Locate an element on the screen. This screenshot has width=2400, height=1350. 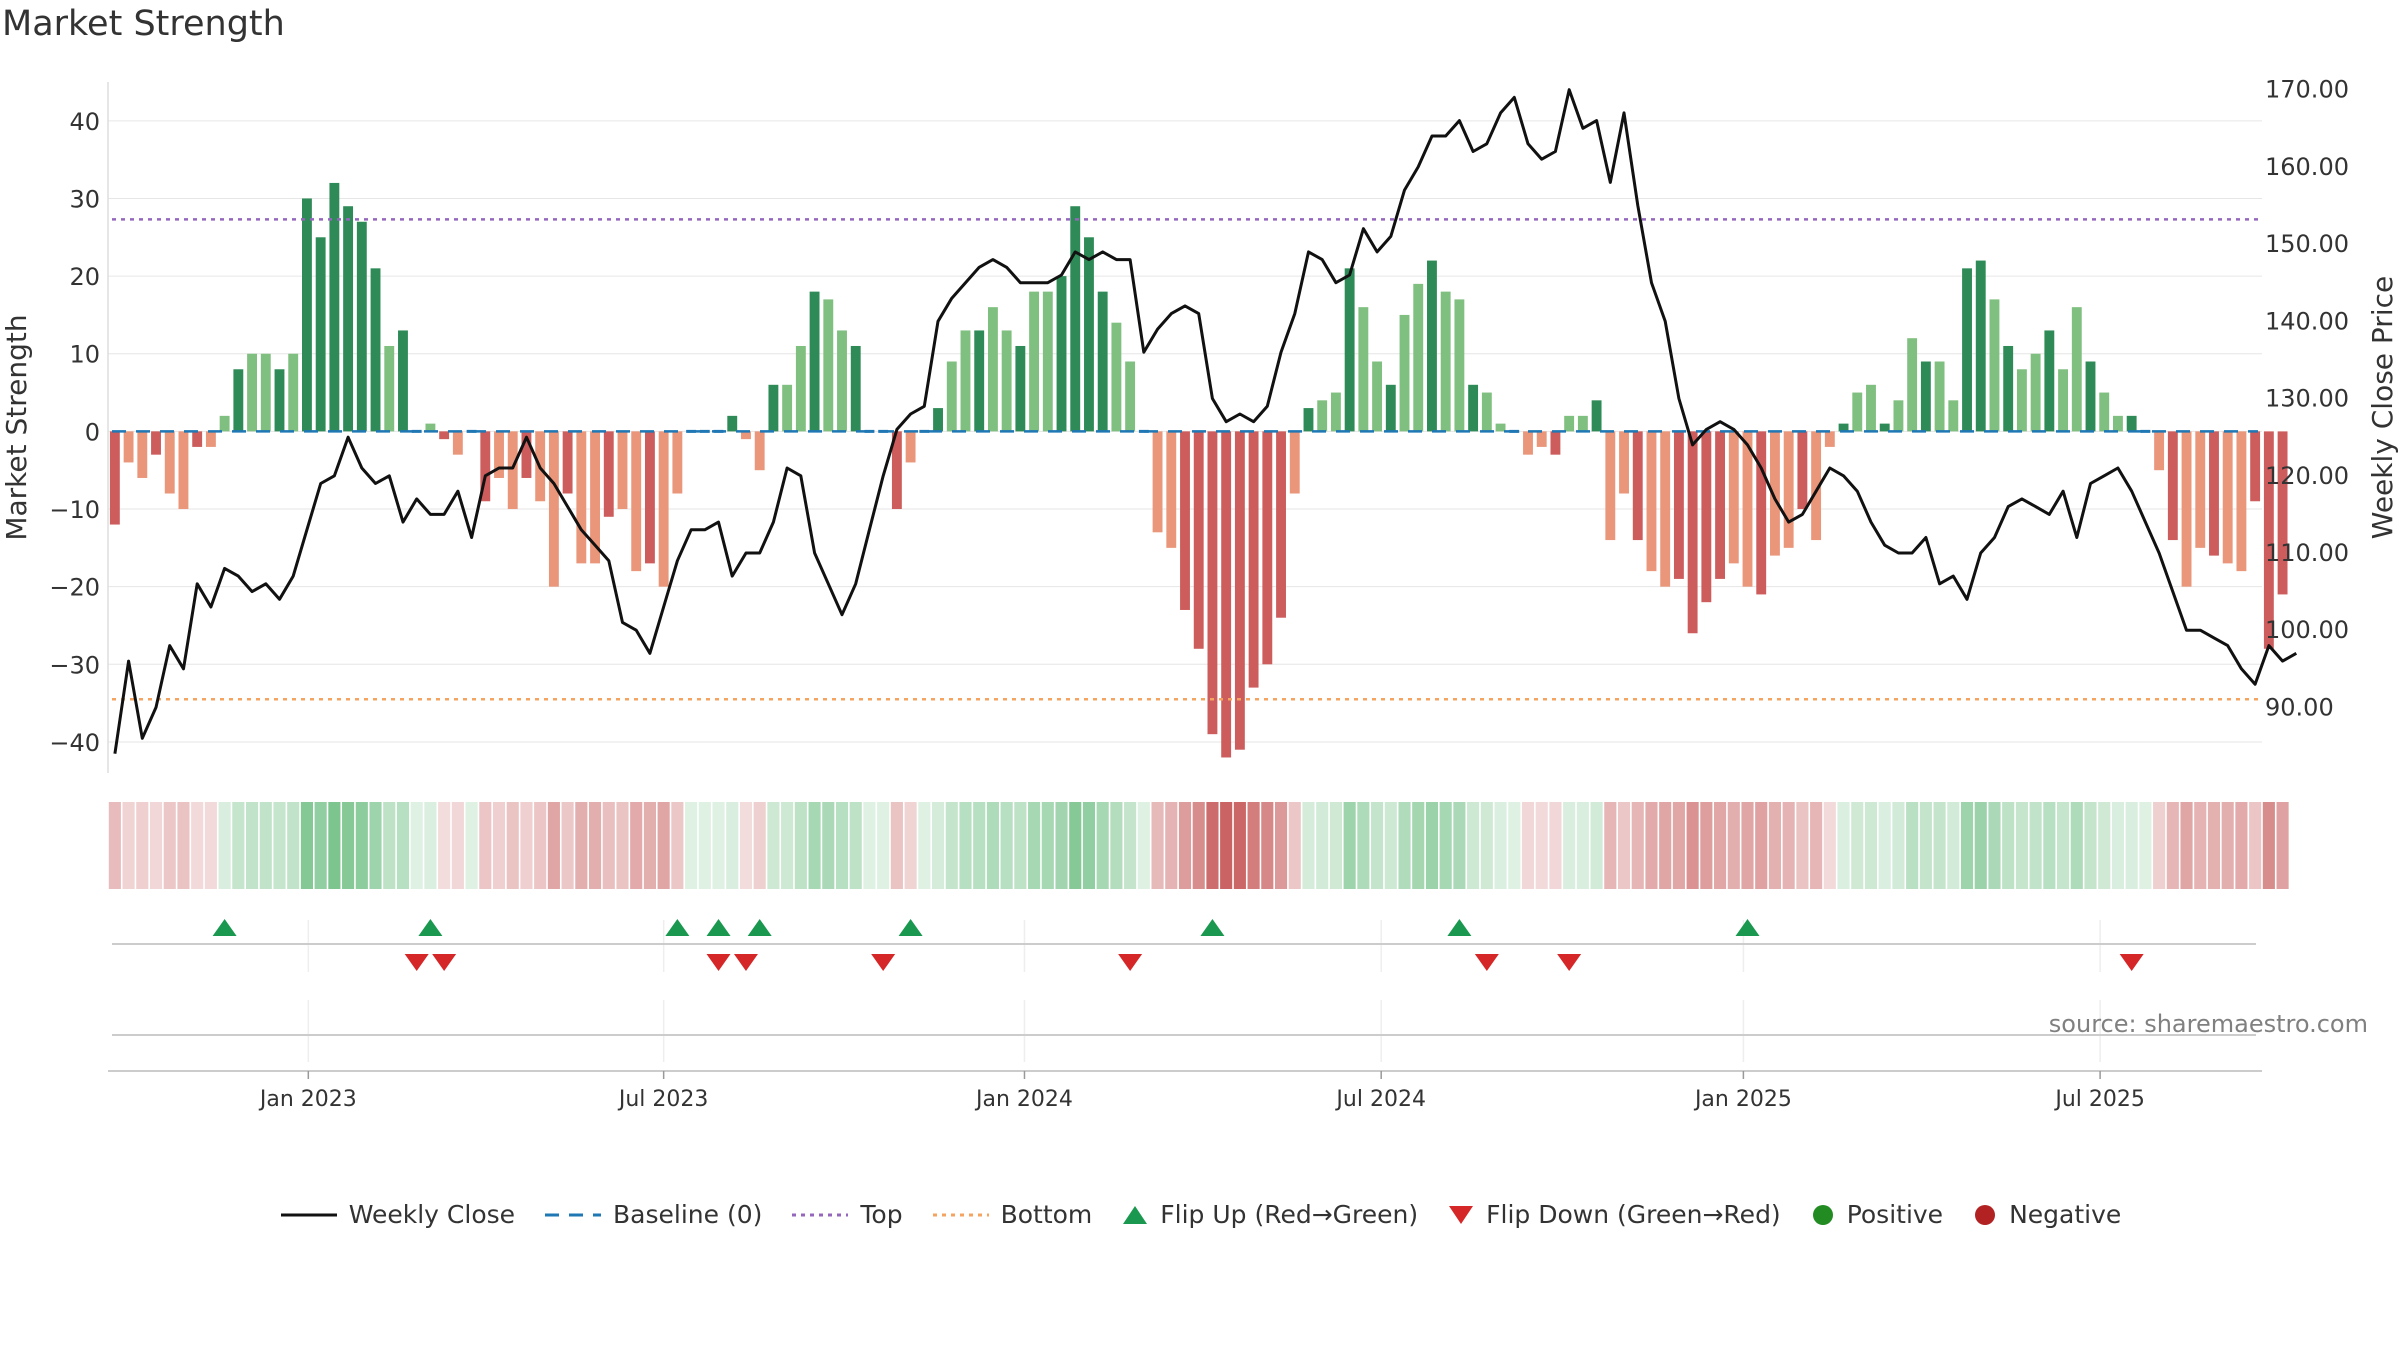
y-tick-label-right: 90.00 is located at coordinates (2299, 707).